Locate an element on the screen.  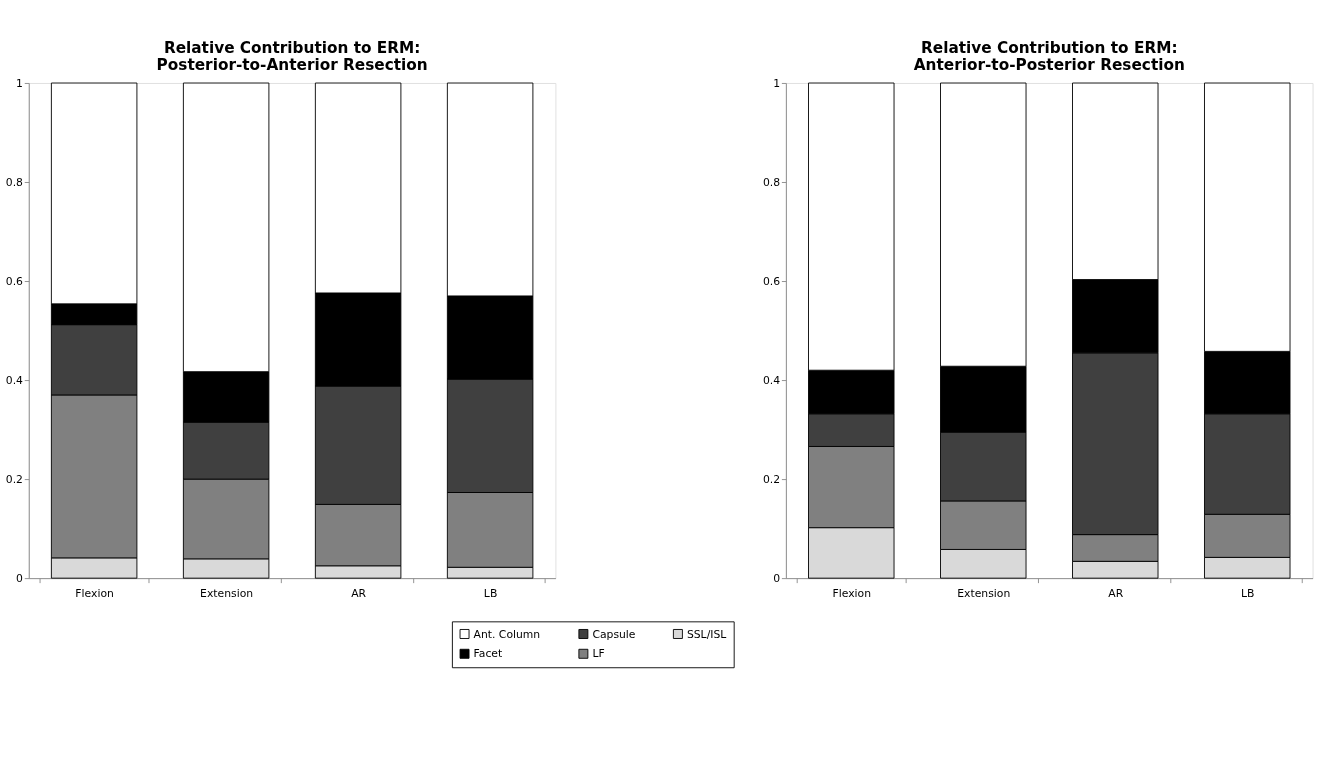
legend-label: Facet is located at coordinates (488, 654).